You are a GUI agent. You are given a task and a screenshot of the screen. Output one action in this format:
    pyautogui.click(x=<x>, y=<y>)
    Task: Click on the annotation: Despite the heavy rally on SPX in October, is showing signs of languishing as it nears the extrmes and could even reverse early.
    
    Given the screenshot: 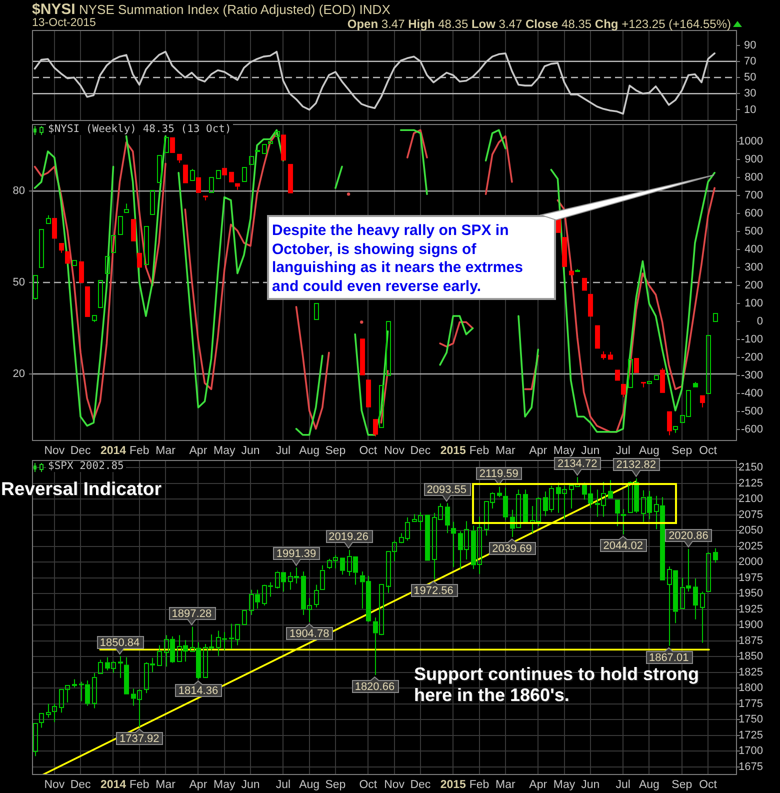 What is the action you would take?
    pyautogui.click(x=411, y=257)
    